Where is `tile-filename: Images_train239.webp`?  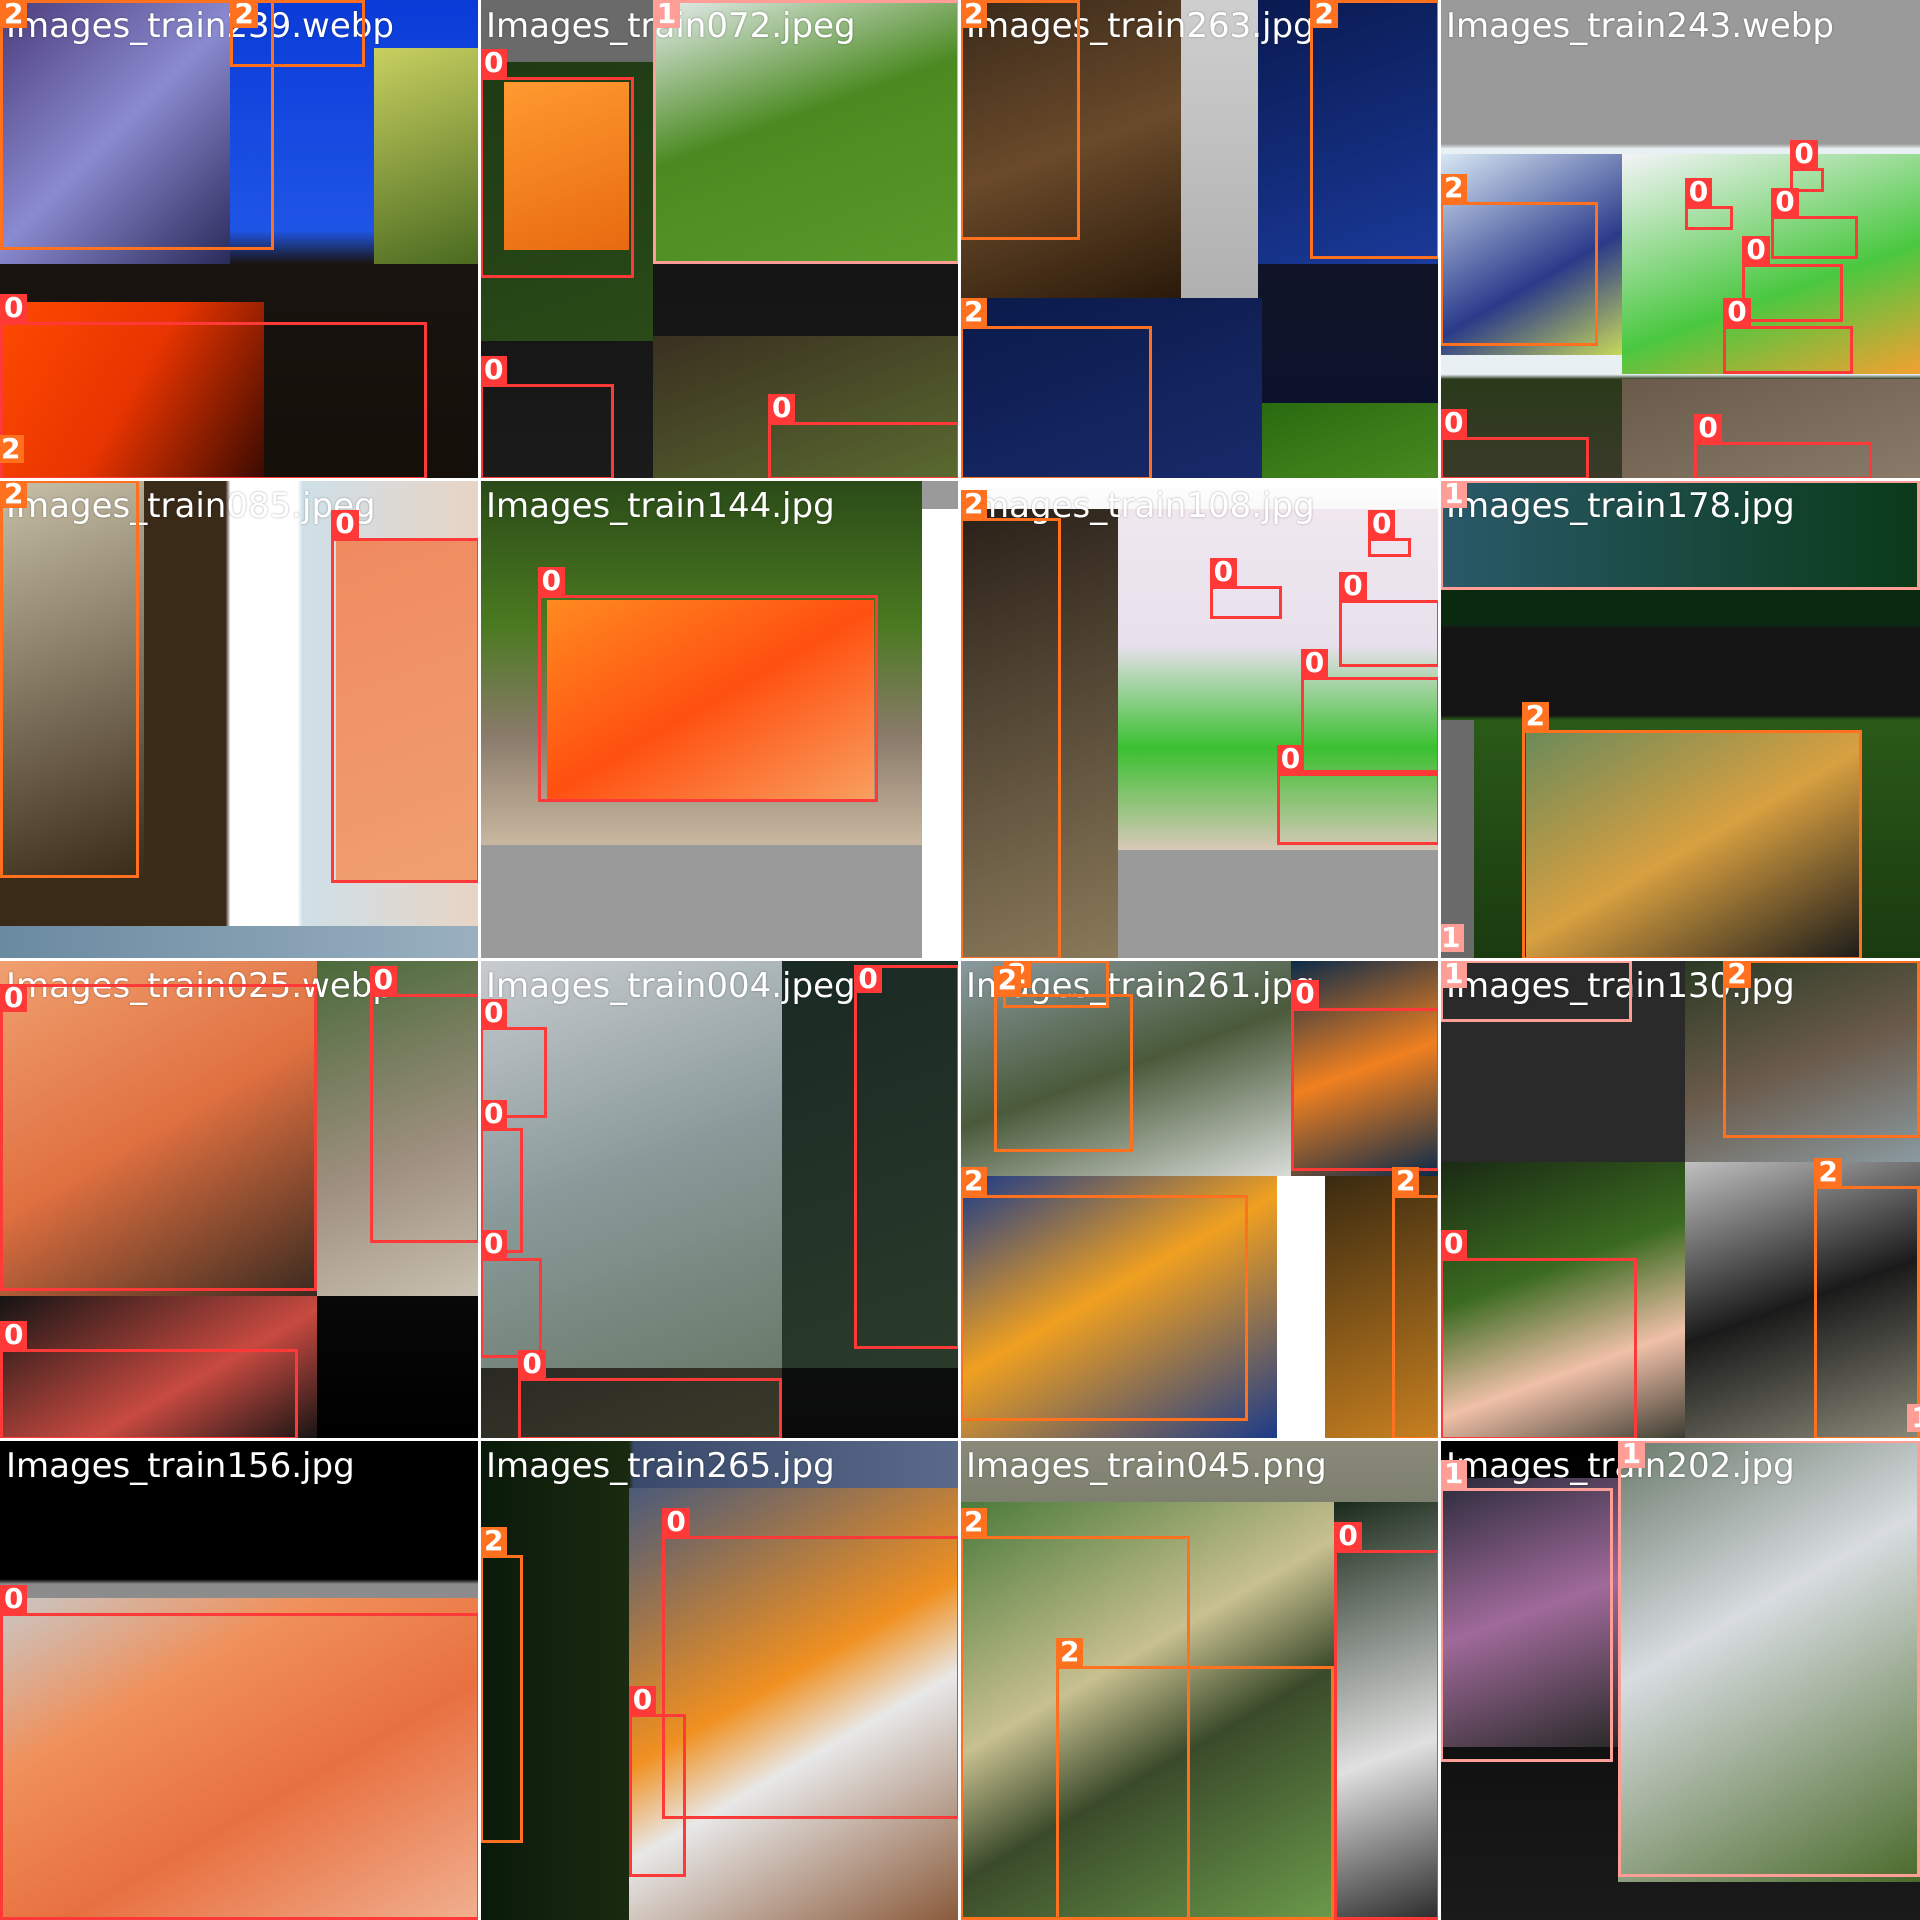
tile-filename: Images_train239.webp is located at coordinates (200, 26).